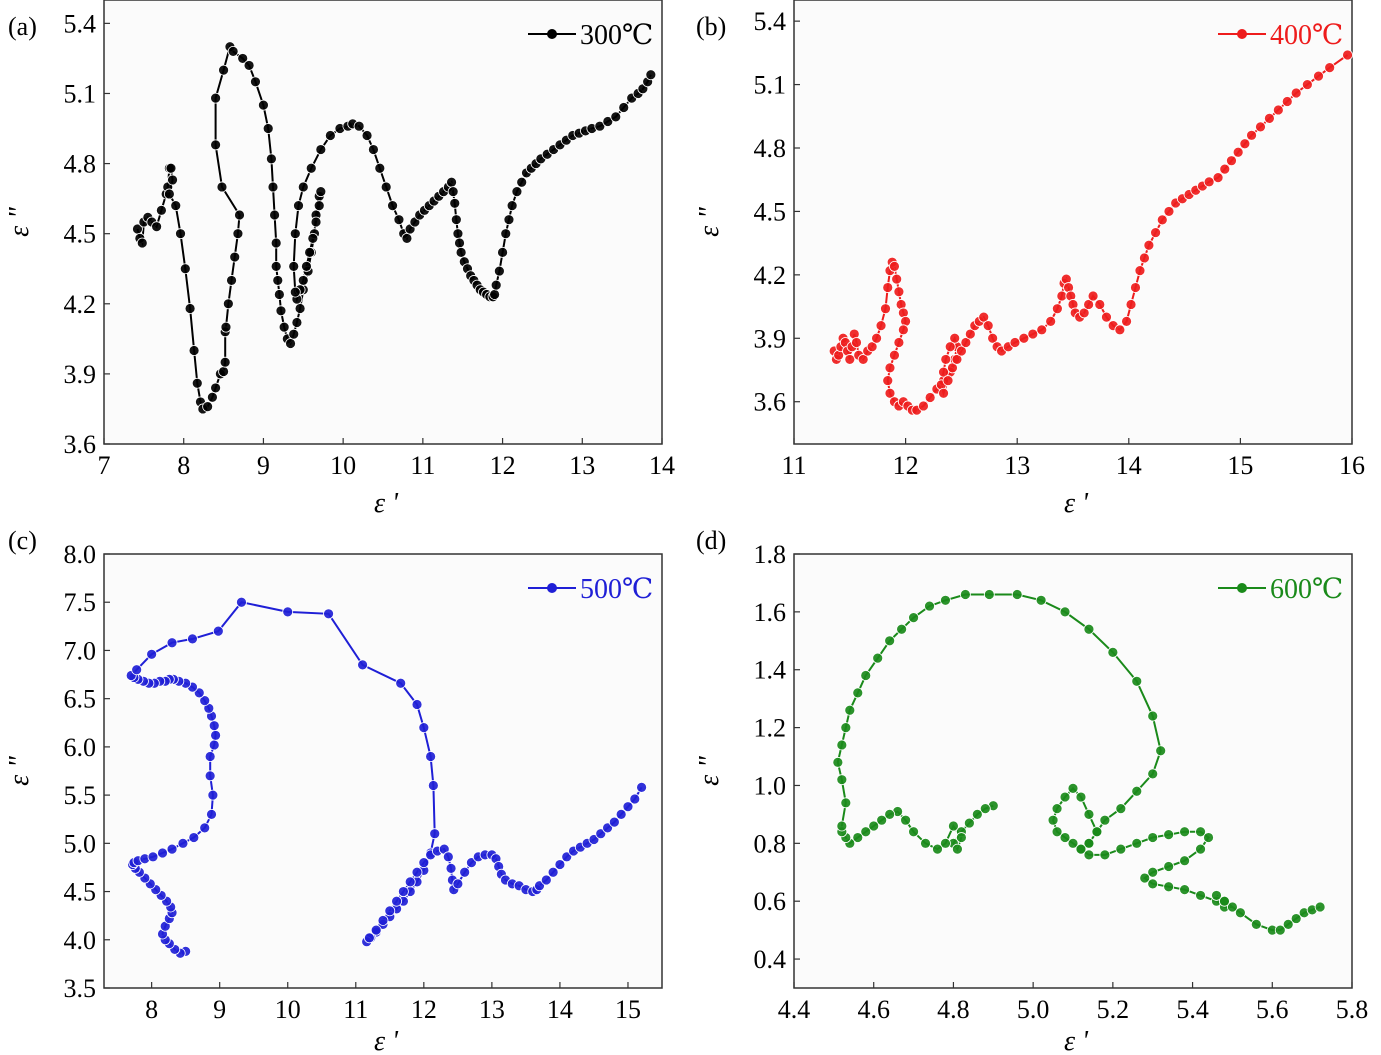  Describe the element at coordinates (1306, 35) in the screenshot. I see `legend-label: 400℃` at that location.